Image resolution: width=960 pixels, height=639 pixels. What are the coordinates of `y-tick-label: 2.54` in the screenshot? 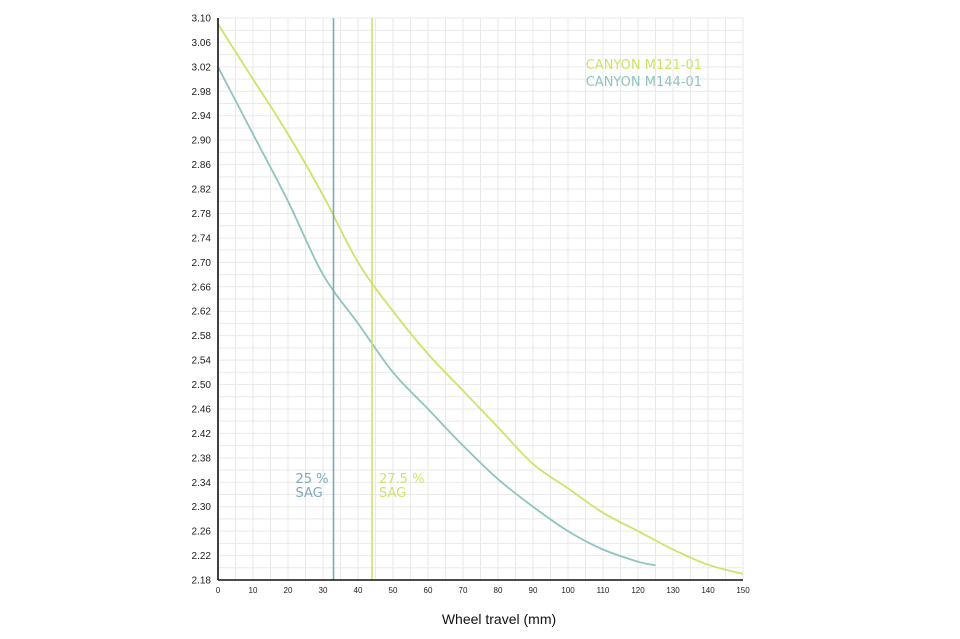 It's located at (202, 361).